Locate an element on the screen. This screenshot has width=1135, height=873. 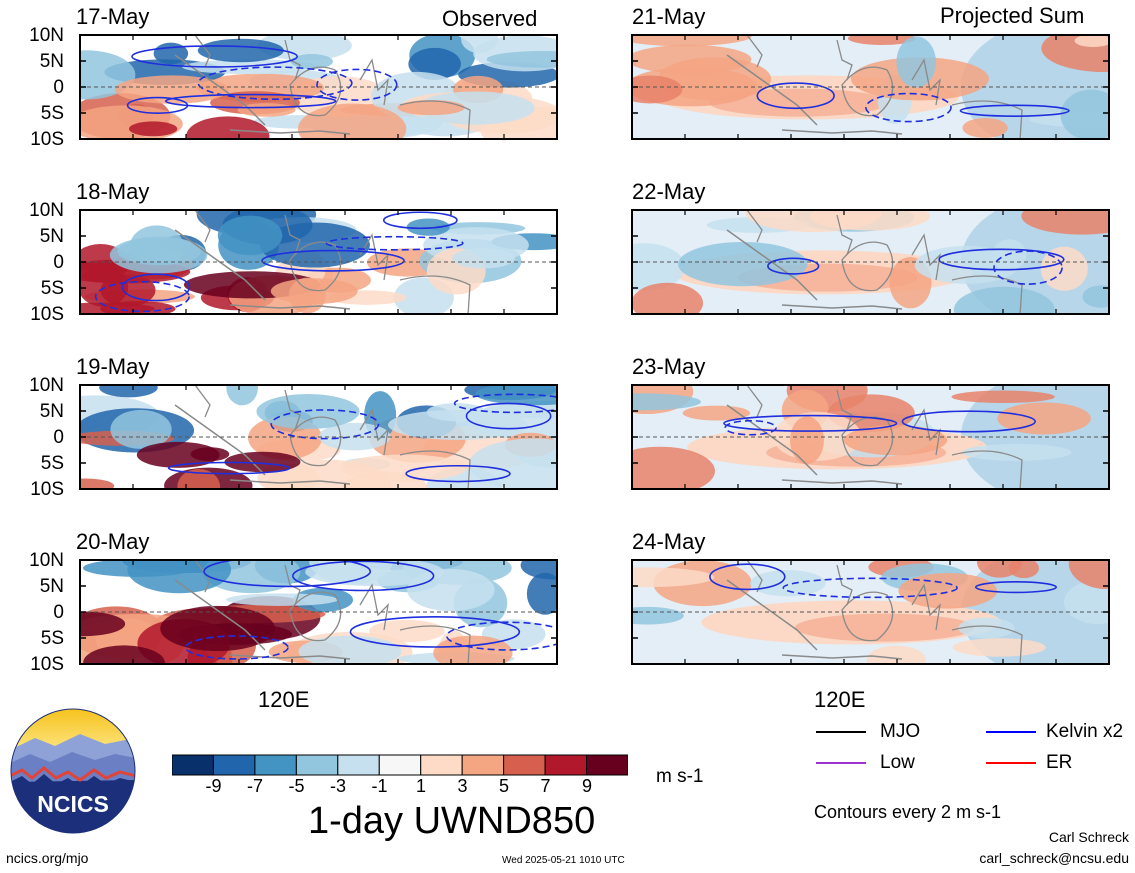
panel-date-24-may: 24-May is located at coordinates (669, 541).